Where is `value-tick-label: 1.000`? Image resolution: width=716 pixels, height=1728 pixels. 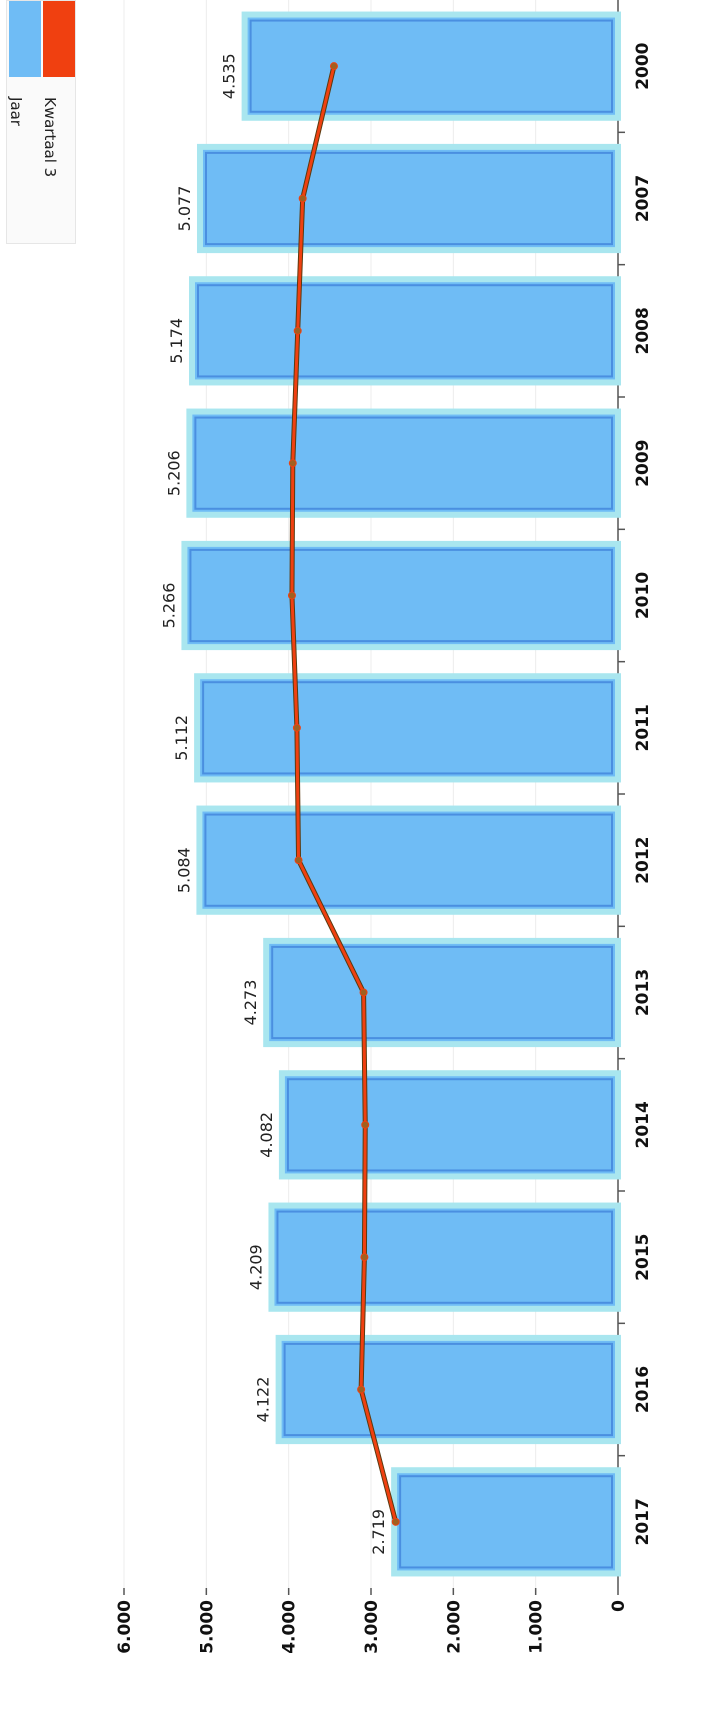 value-tick-label: 1.000 is located at coordinates (537, 1627).